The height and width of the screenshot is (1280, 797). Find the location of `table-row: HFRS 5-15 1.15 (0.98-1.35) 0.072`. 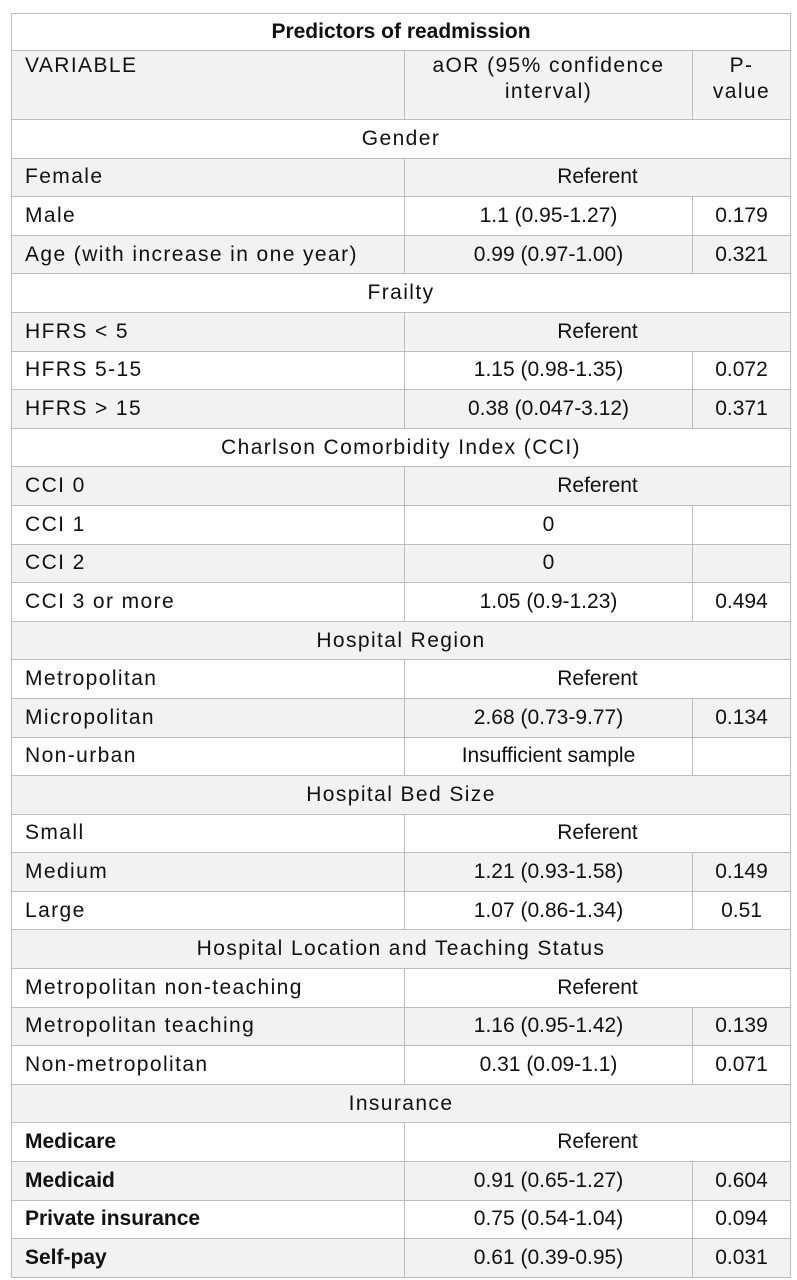

table-row: HFRS 5-15 1.15 (0.98-1.35) 0.072 is located at coordinates (401, 370).